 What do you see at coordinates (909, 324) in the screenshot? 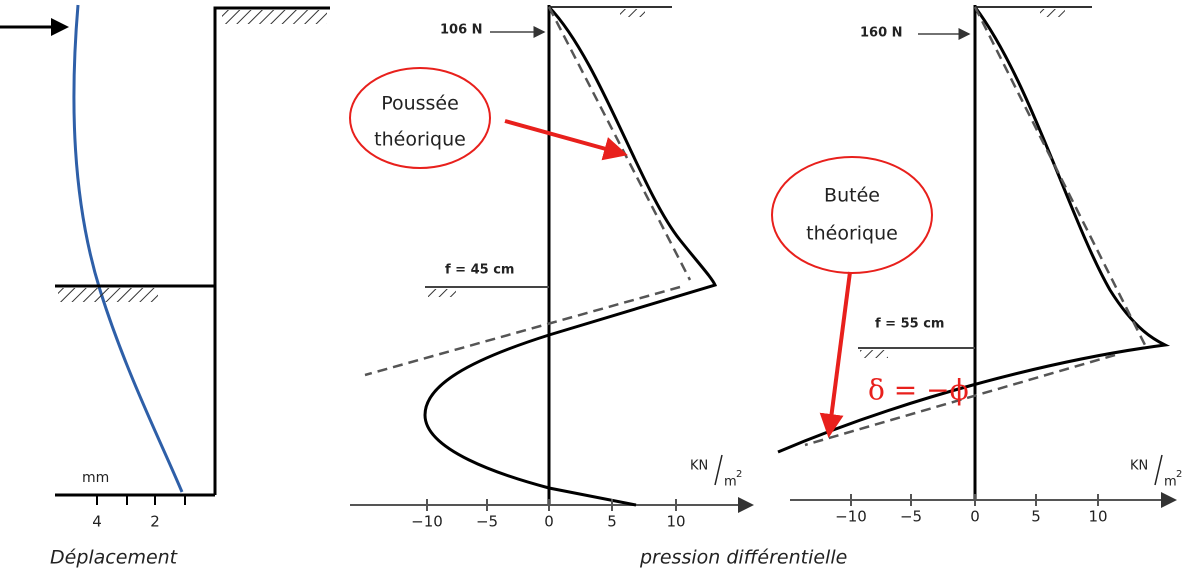
I see `depth-label: f = 55 cm` at bounding box center [909, 324].